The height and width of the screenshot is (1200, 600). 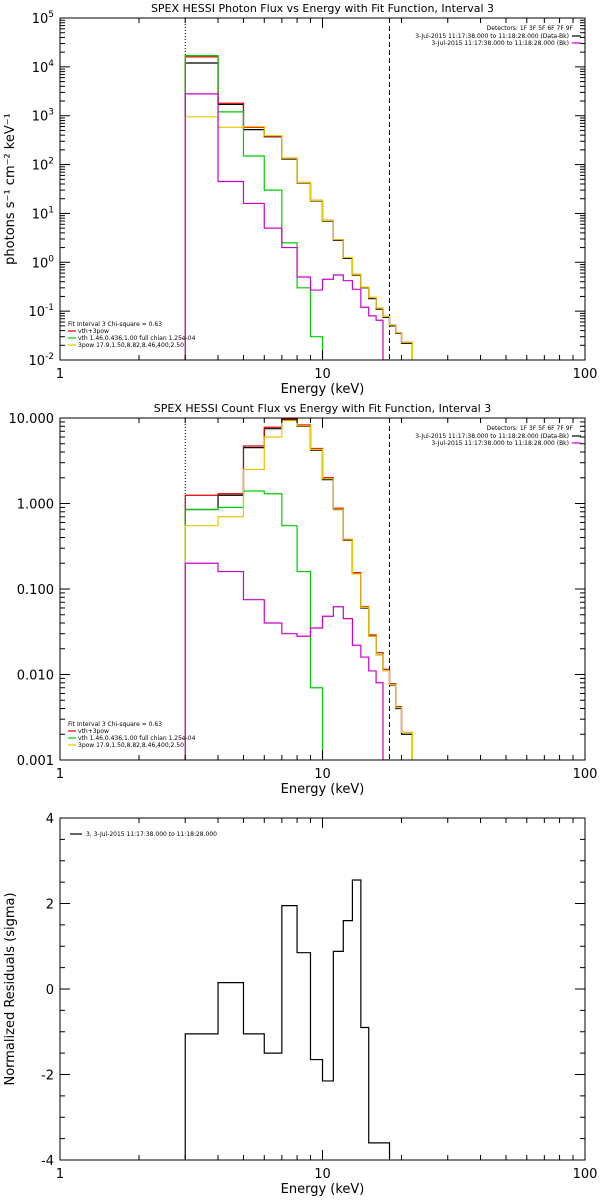 I want to click on y-tick-label: 10⁻¹, so click(x=41, y=311).